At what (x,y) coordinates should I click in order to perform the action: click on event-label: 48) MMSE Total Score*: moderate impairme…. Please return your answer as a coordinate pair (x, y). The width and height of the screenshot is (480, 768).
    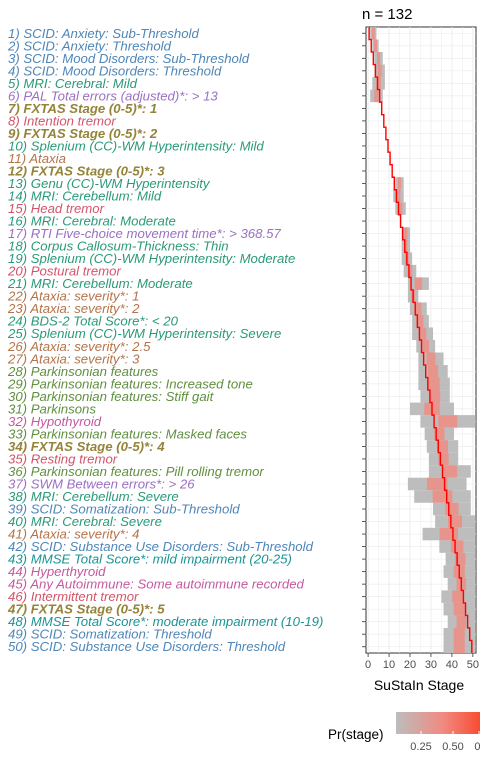
    Looking at the image, I should click on (165, 621).